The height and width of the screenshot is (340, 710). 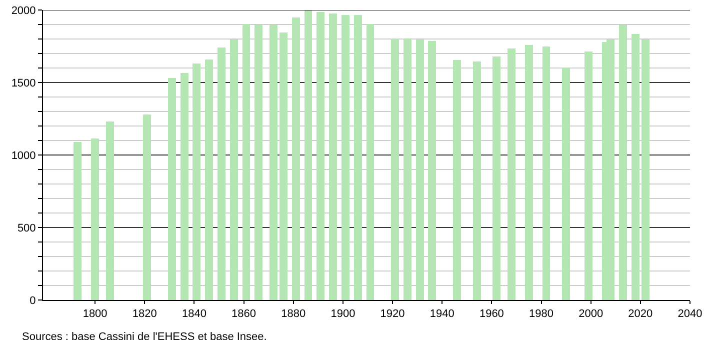 I want to click on x-tick-label: 1800, so click(x=95, y=314).